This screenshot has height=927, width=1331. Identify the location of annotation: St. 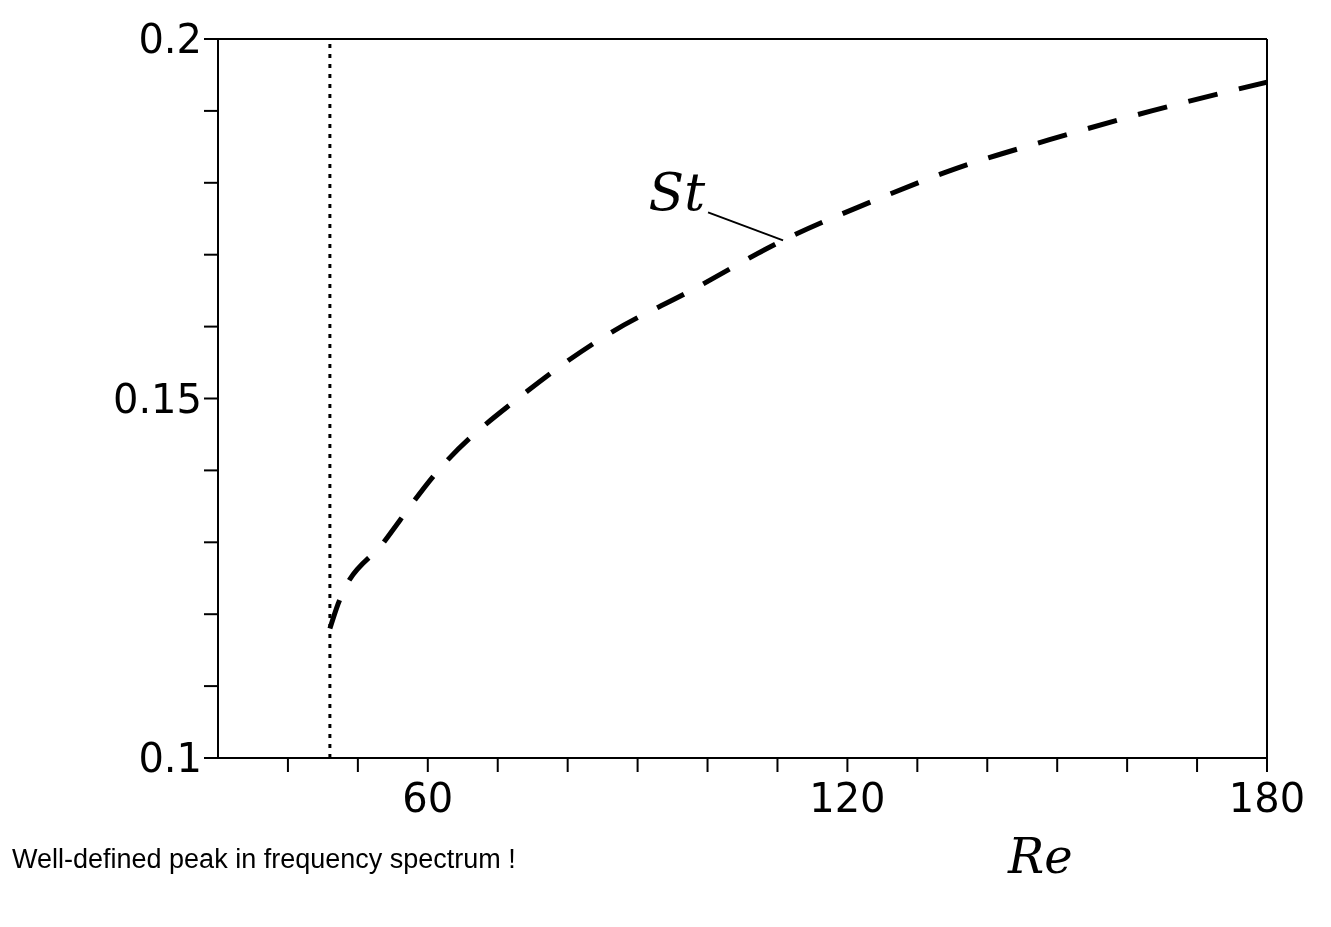
(677, 192).